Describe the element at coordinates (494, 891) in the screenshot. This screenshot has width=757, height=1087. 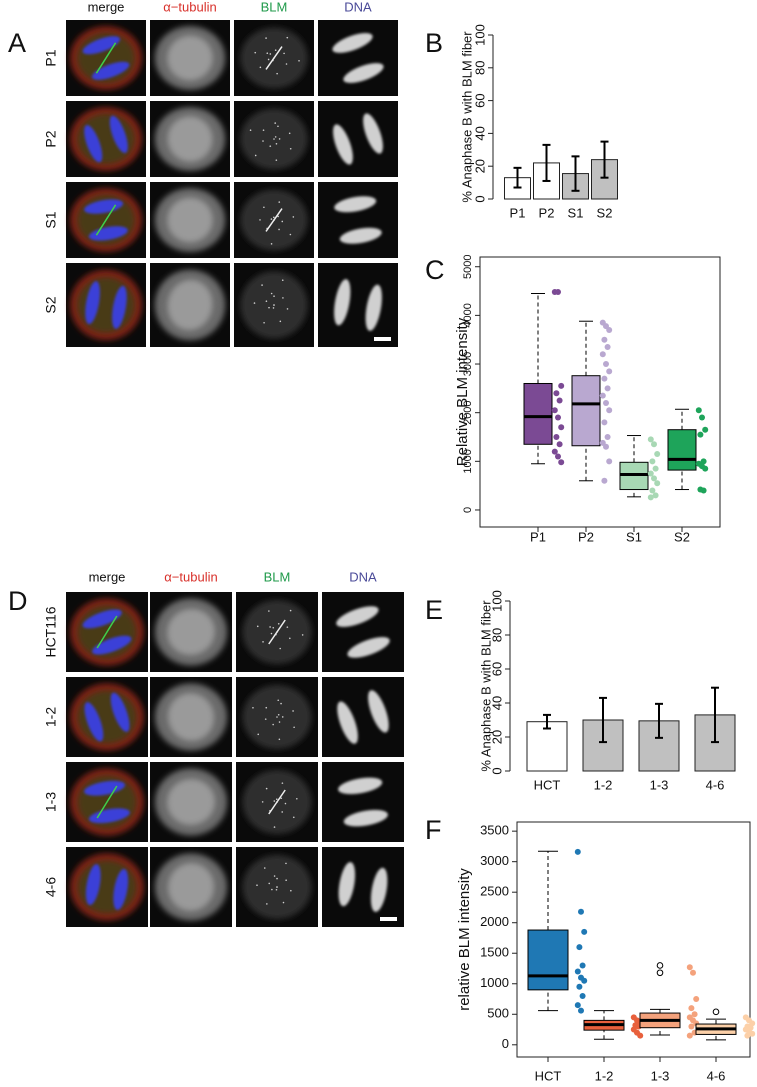
I see `y-tick-label: 2500` at that location.